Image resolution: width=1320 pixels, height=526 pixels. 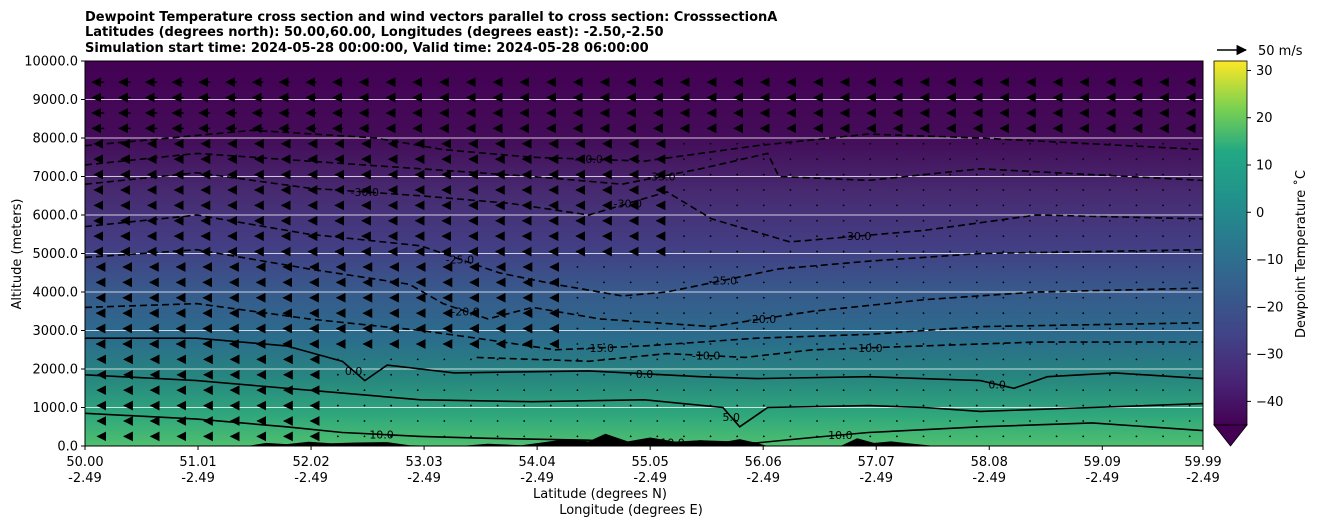 What do you see at coordinates (1269, 402) in the screenshot?
I see `colorbar-tick-label: −40` at bounding box center [1269, 402].